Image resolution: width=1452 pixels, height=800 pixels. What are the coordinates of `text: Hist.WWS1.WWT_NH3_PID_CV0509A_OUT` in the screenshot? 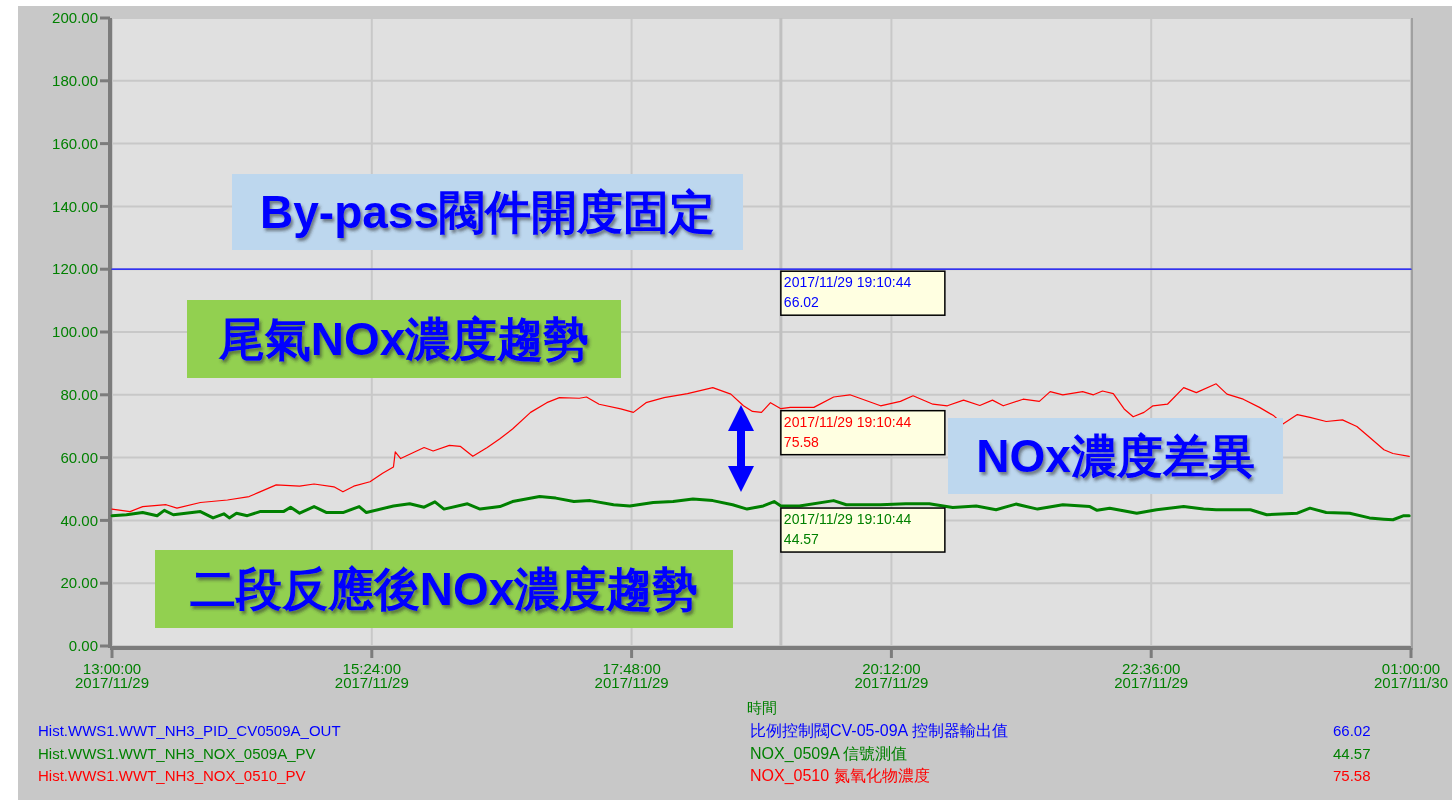 It's located at (189, 730).